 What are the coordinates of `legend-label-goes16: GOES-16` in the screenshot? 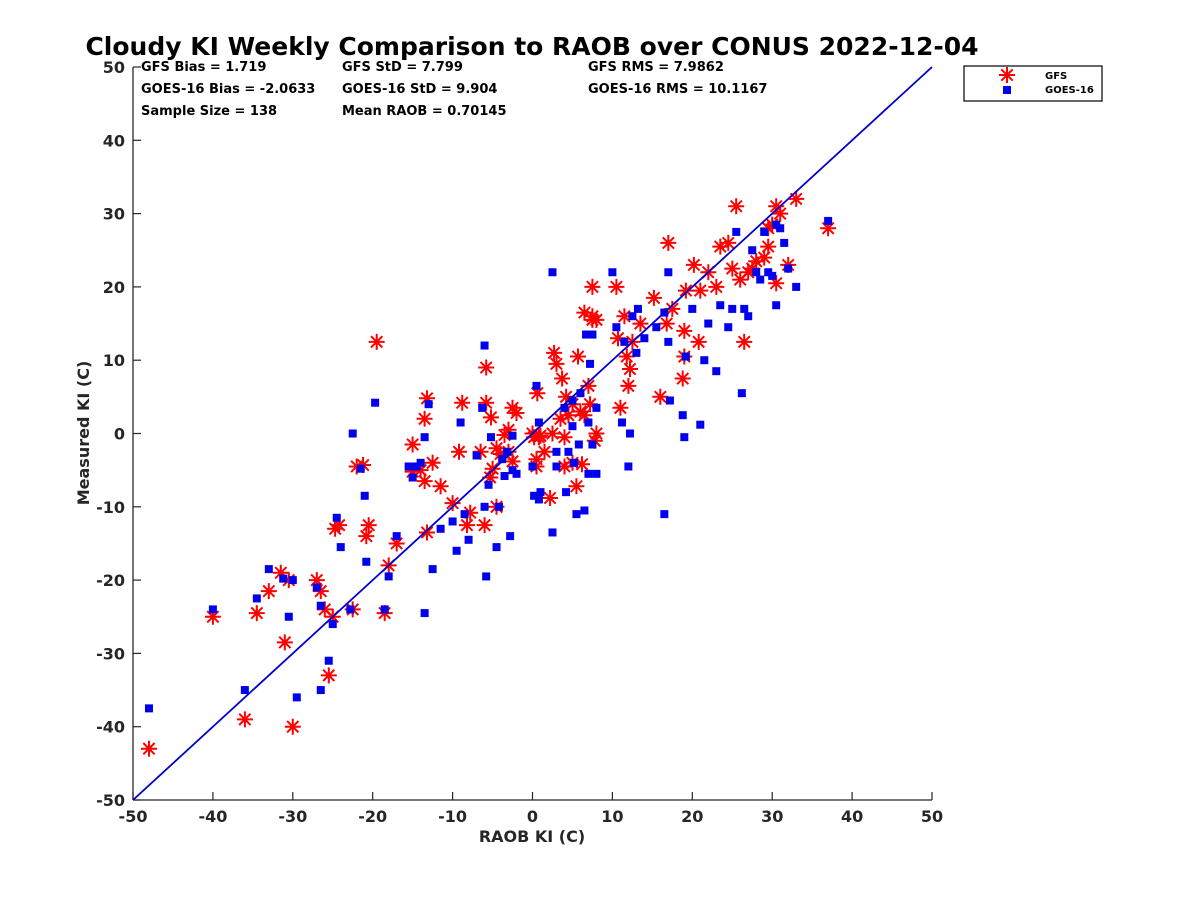 It's located at (1069, 90).